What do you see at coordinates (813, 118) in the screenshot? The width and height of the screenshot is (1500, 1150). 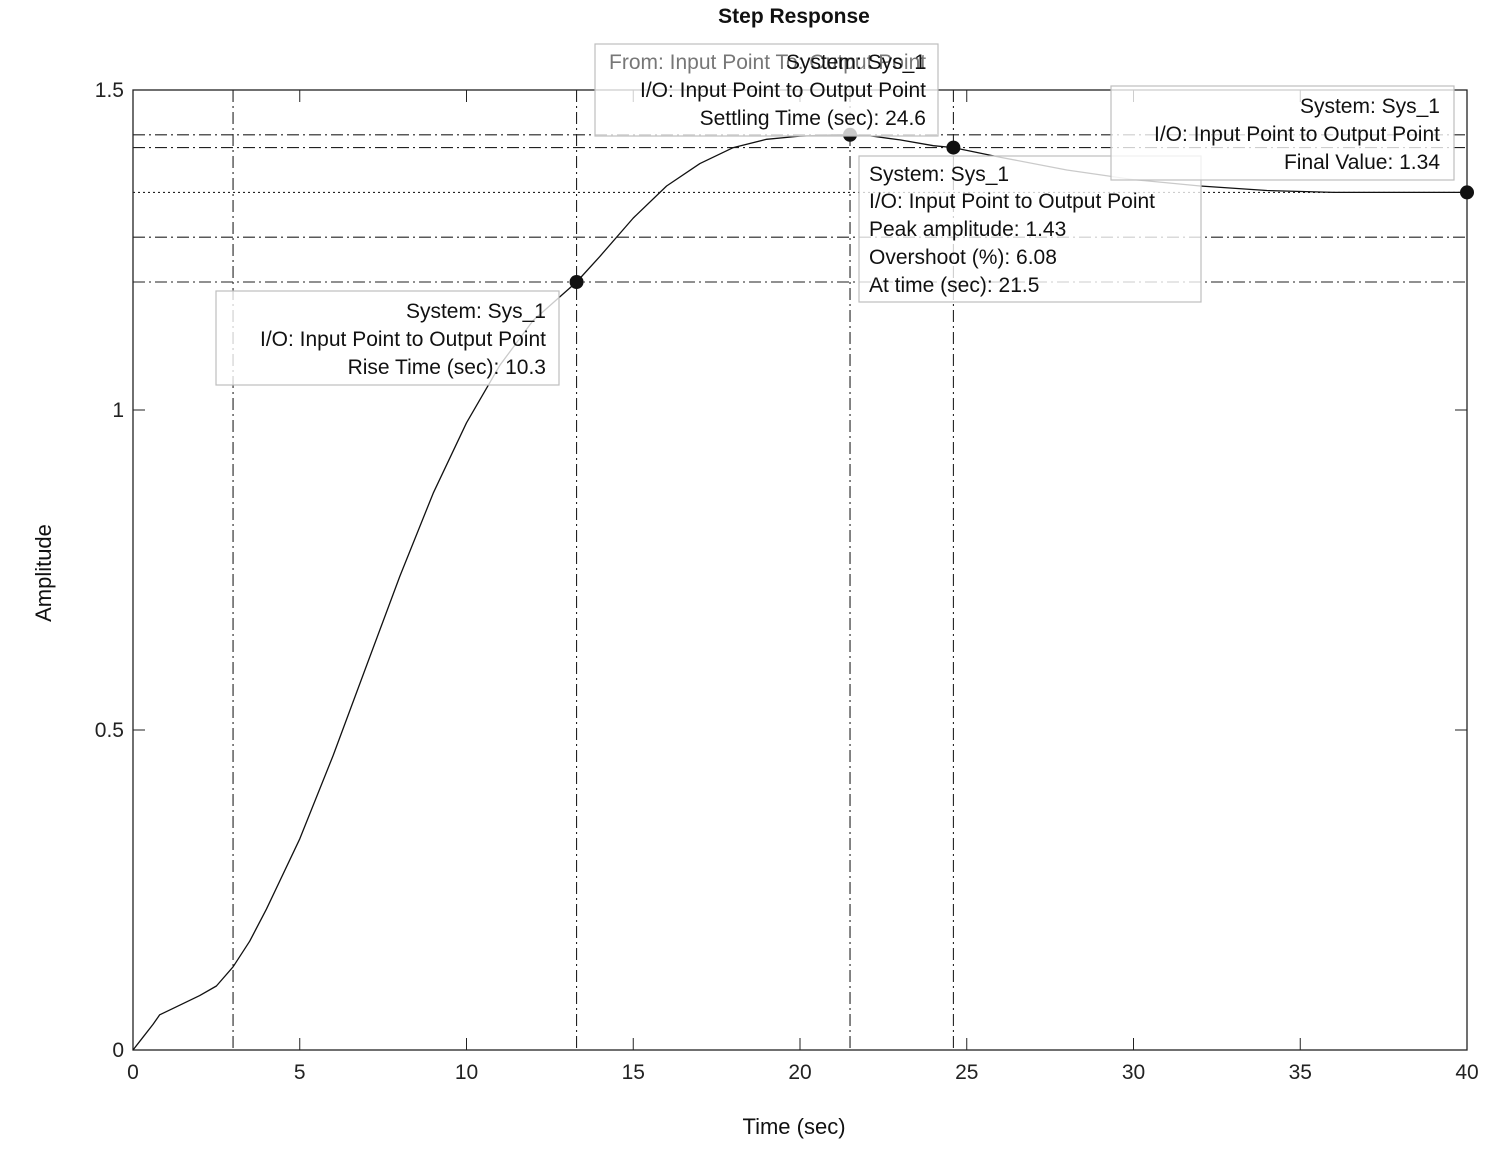 I see `settling-time-value: Settling Time (sec): 24.6` at bounding box center [813, 118].